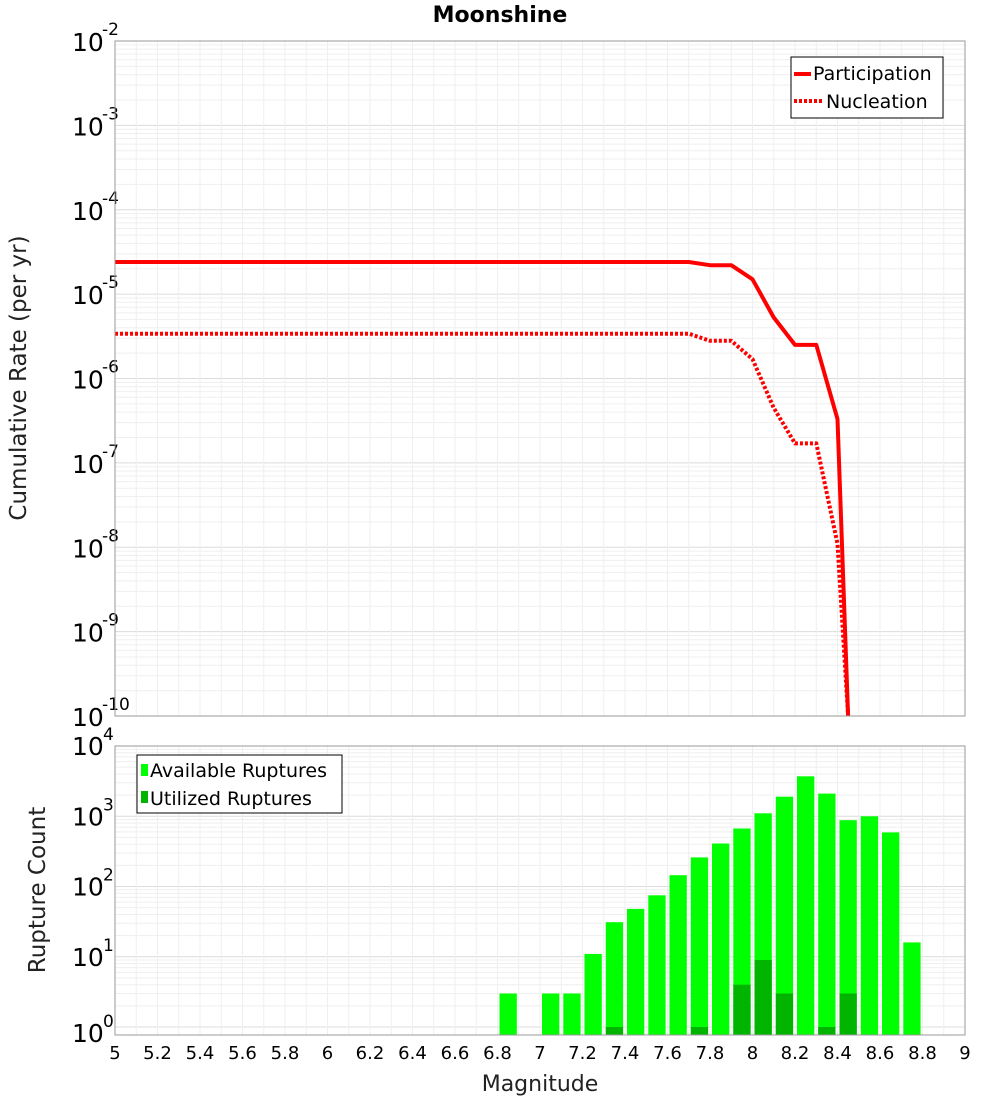 The width and height of the screenshot is (1000, 1100). I want to click on bar-available-7.05, so click(551, 1014).